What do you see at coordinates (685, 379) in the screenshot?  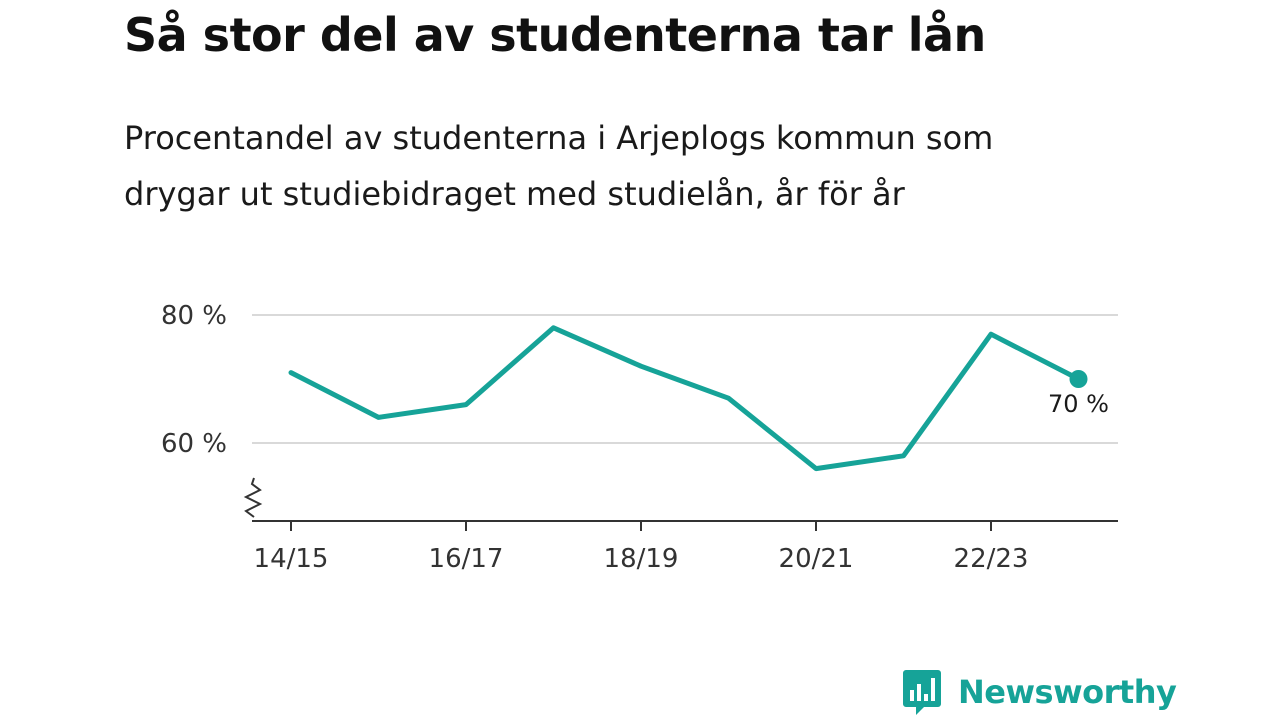 I see `gridlines` at bounding box center [685, 379].